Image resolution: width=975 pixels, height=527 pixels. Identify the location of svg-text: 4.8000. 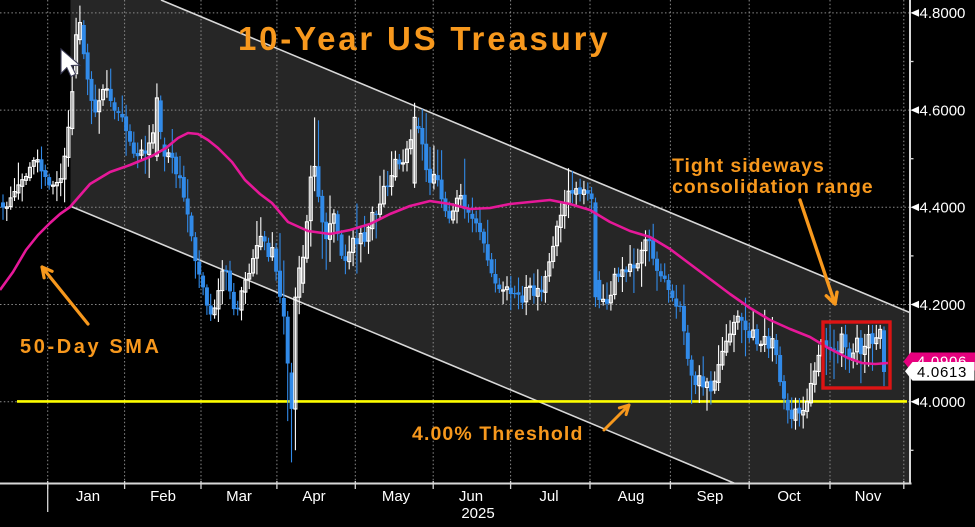
(943, 13).